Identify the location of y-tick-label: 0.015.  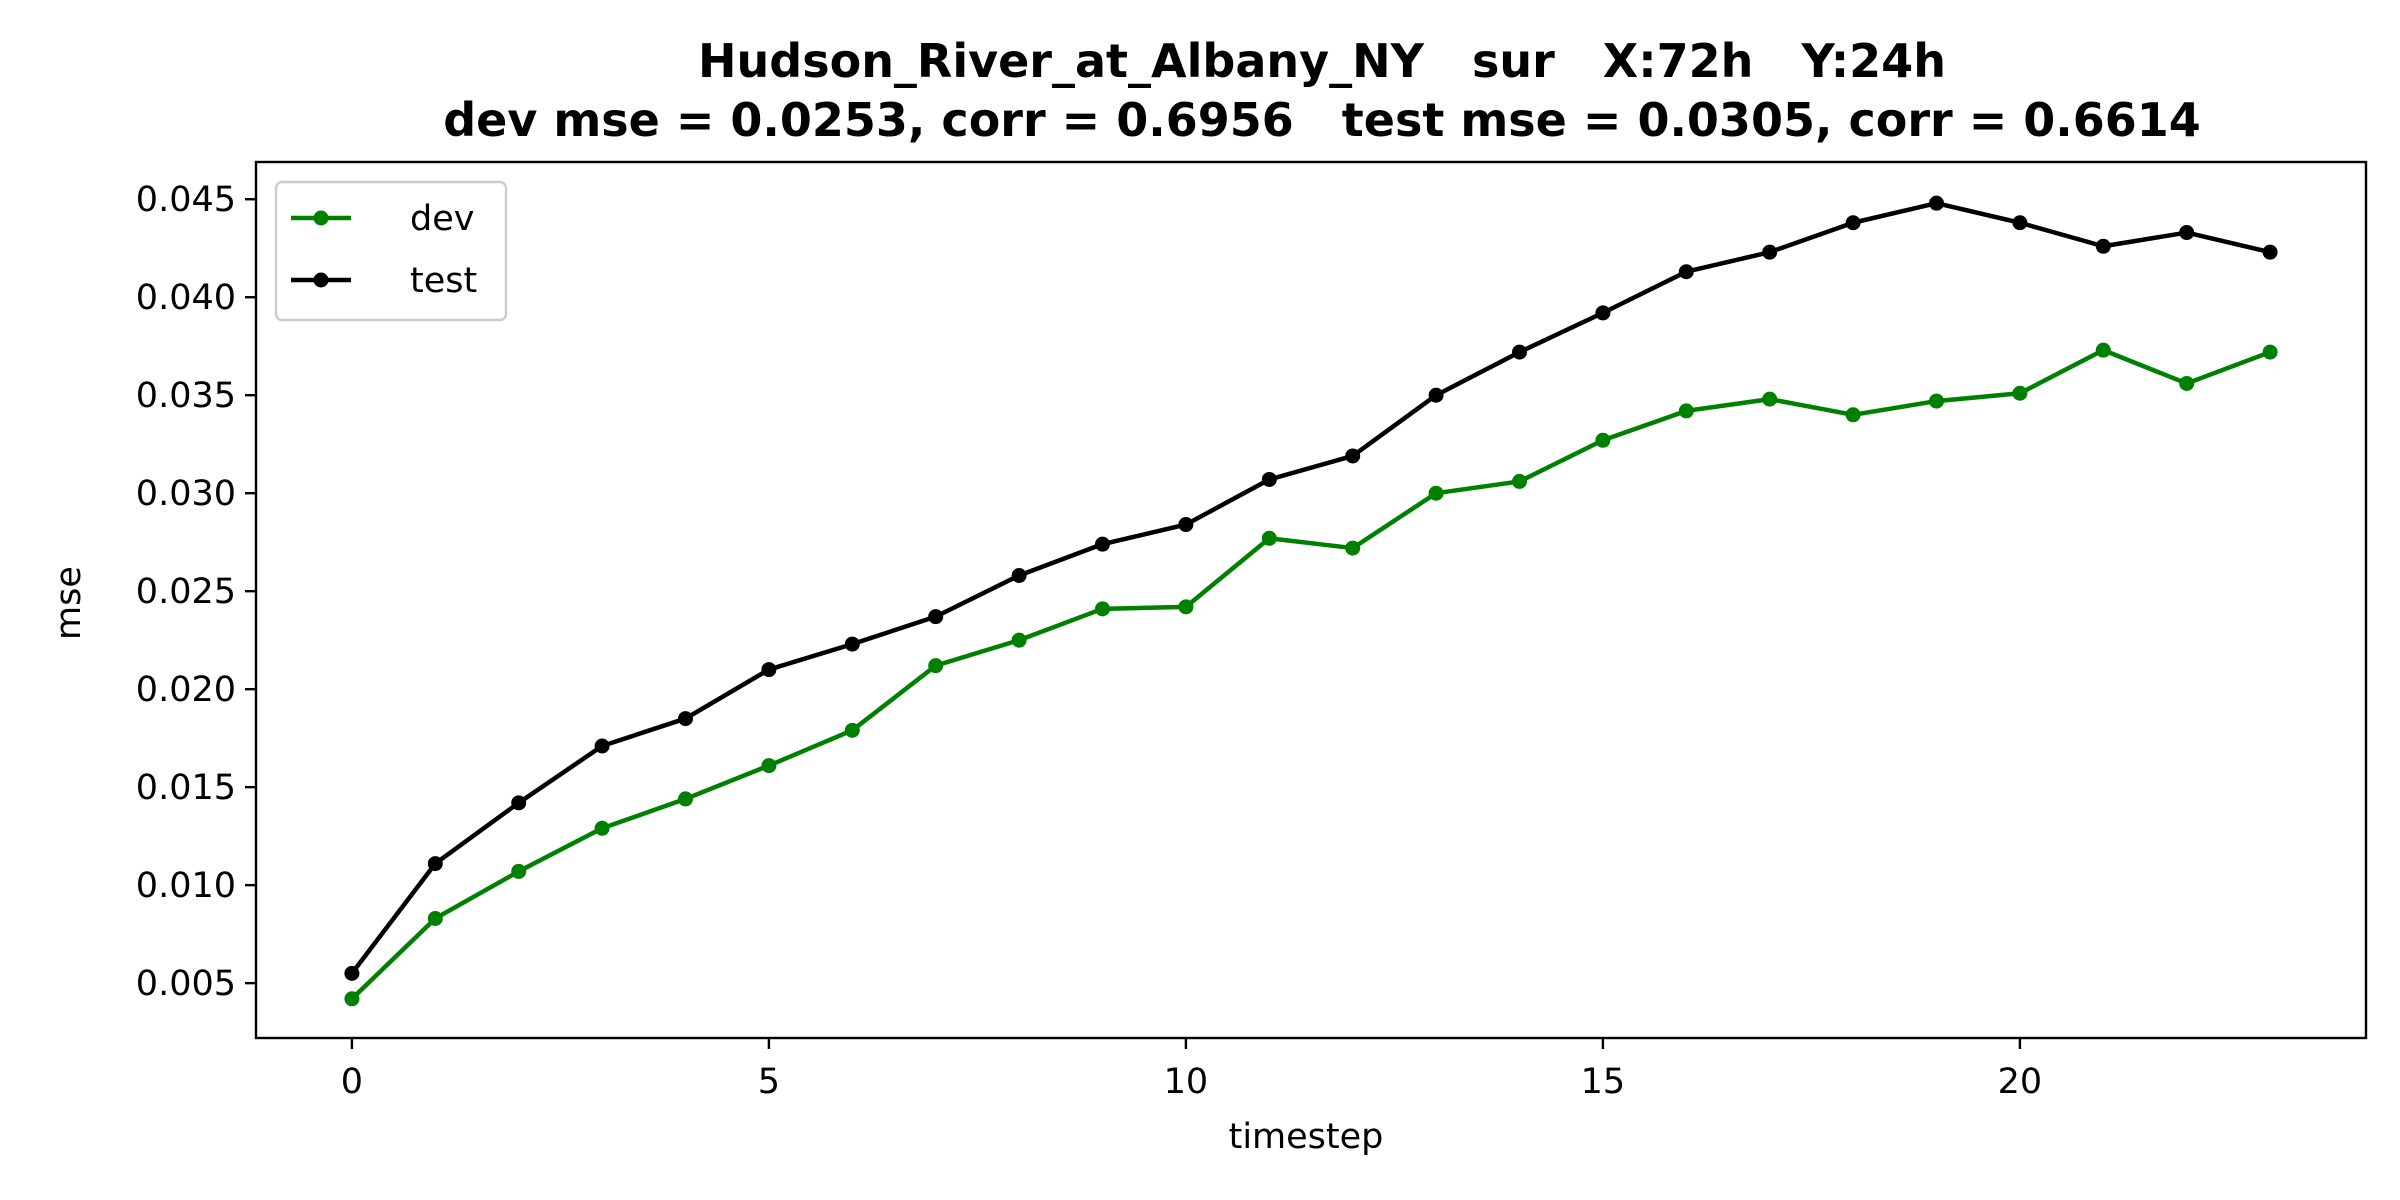
(186, 788).